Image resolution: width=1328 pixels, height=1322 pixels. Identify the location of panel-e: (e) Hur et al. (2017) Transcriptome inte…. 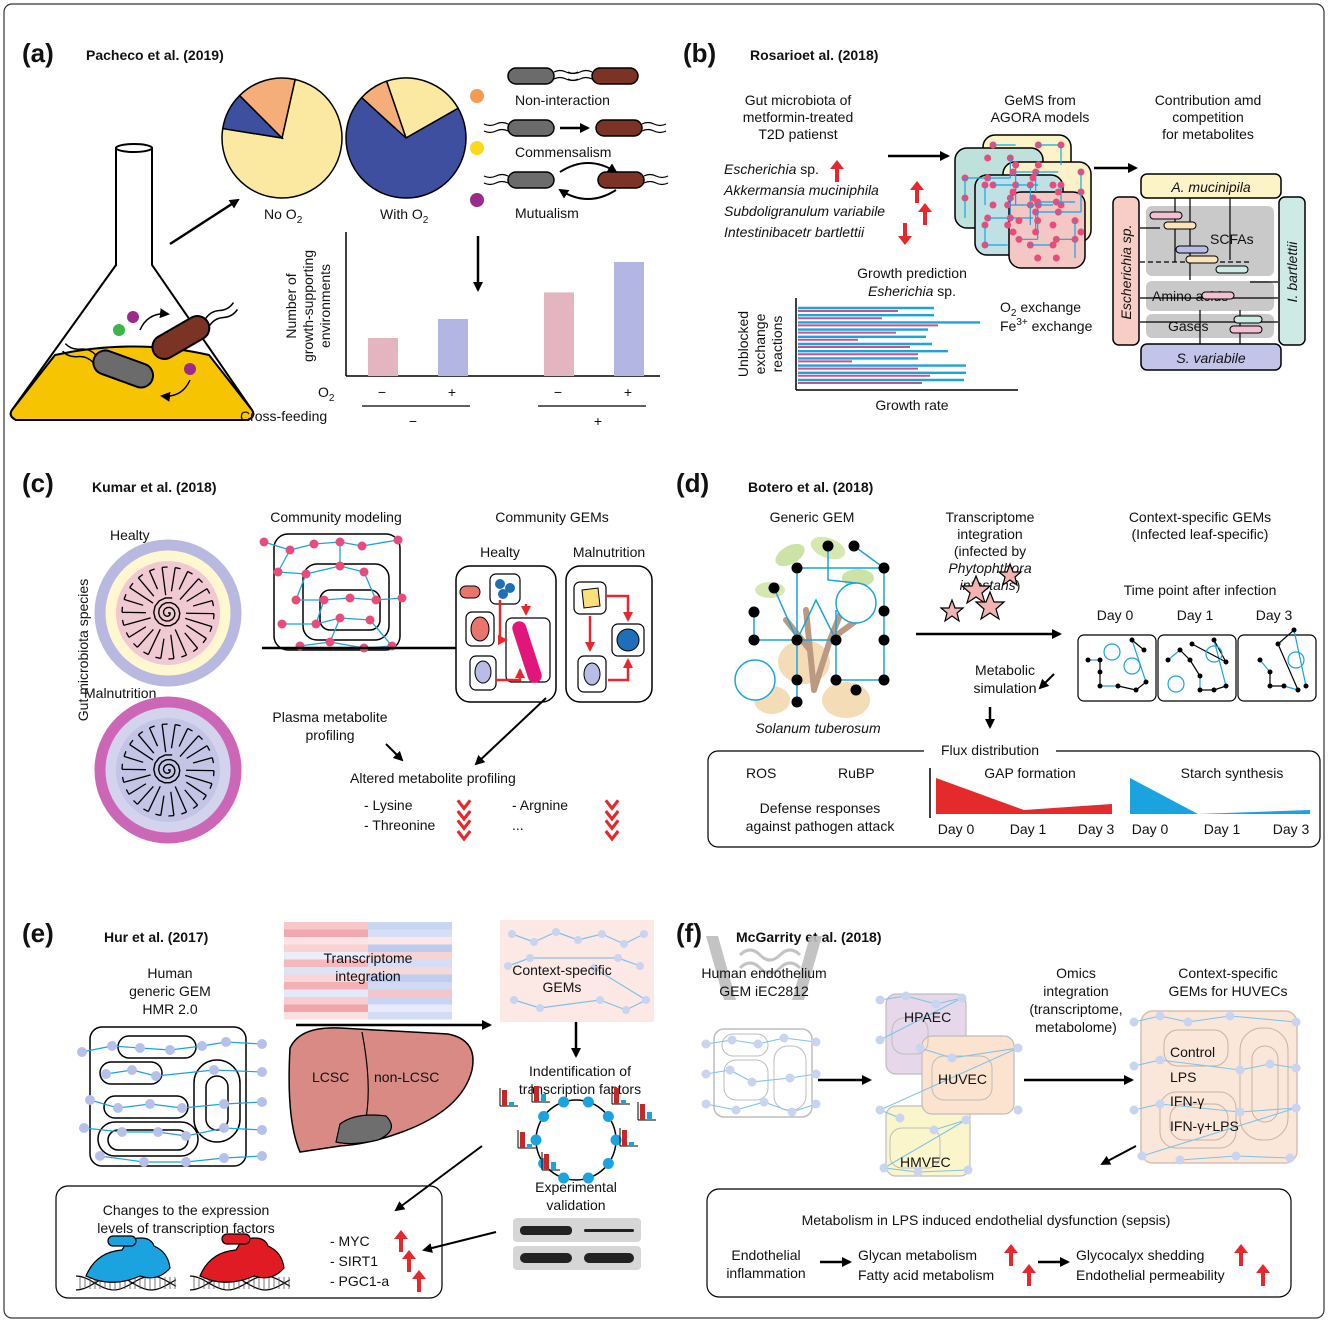
(339, 1108).